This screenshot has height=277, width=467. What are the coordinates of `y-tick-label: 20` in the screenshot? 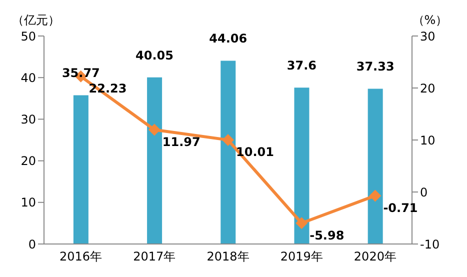 It's located at (28, 161).